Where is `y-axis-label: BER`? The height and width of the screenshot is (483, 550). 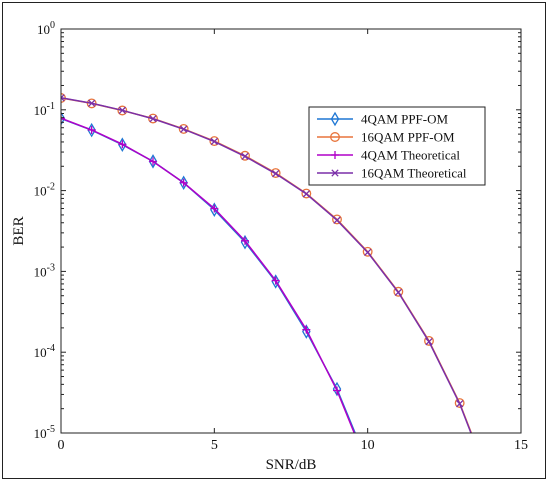 y-axis-label: BER is located at coordinates (19, 230).